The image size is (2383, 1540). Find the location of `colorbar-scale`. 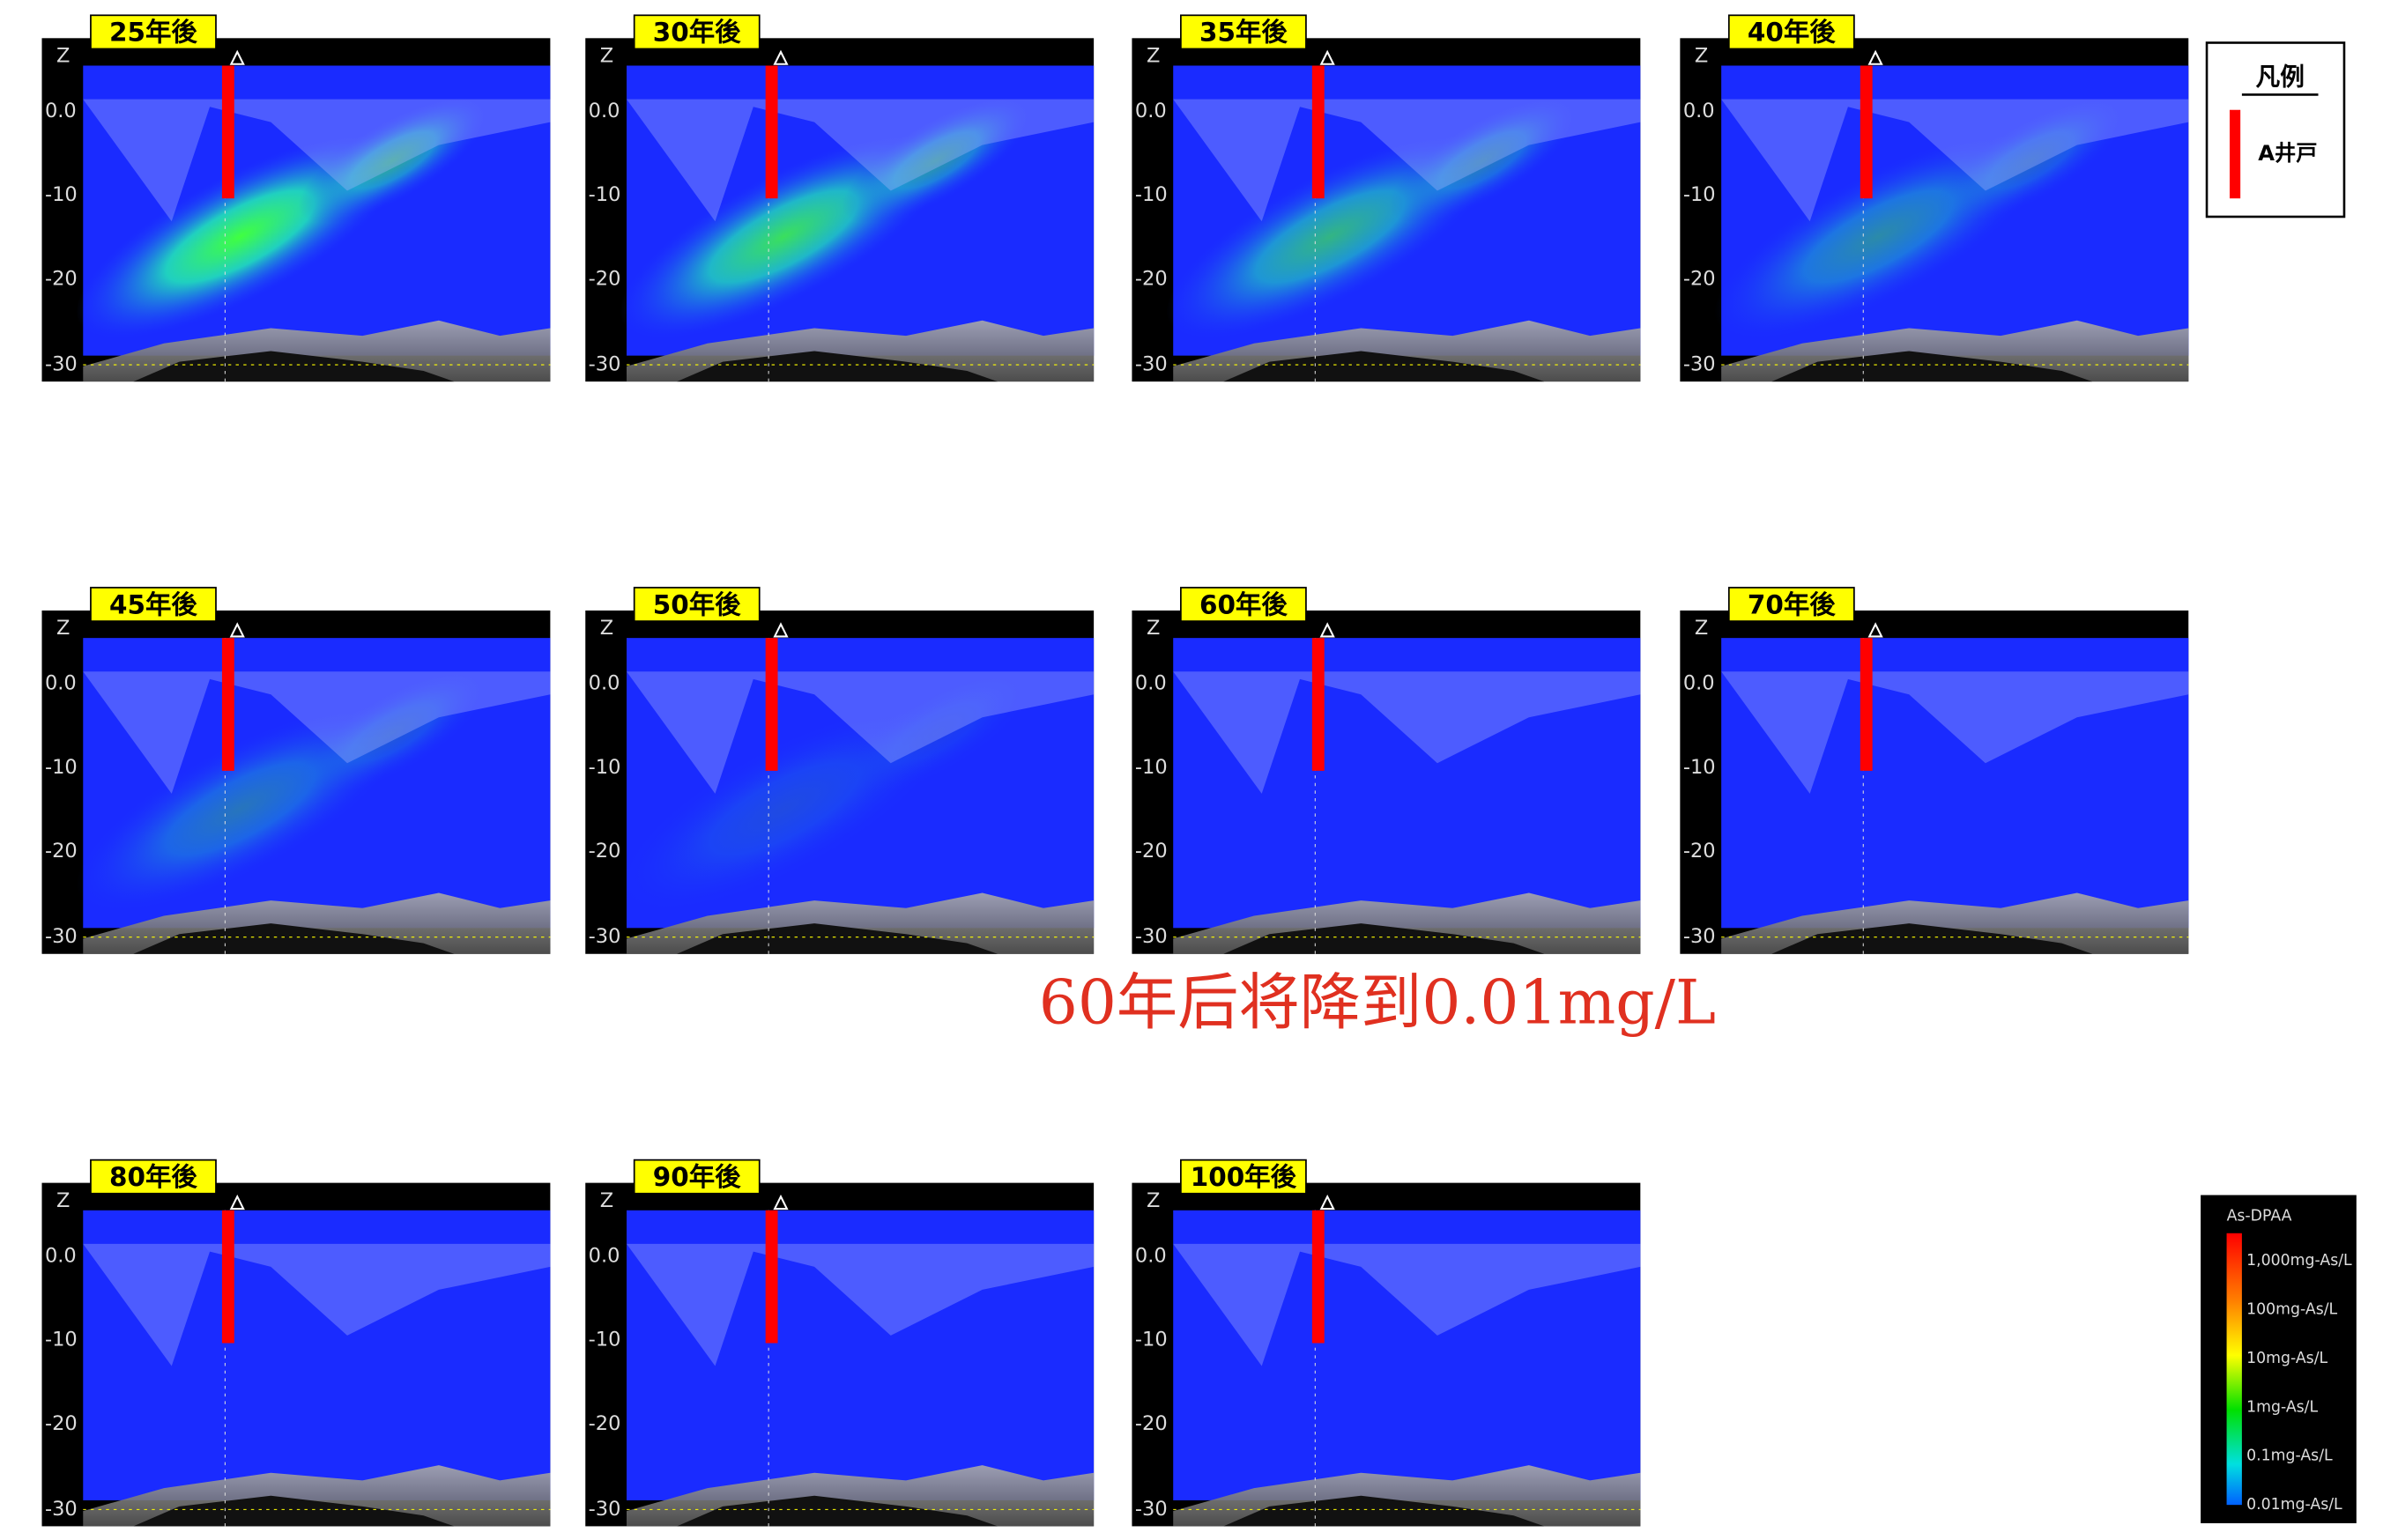

colorbar-scale is located at coordinates (2234, 1369).